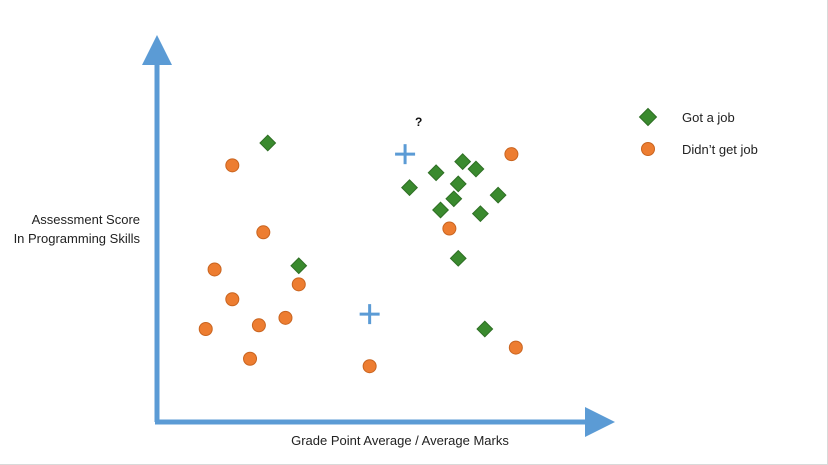 This screenshot has height=465, width=828. What do you see at coordinates (648, 149) in the screenshot?
I see `orange-circle-icon` at bounding box center [648, 149].